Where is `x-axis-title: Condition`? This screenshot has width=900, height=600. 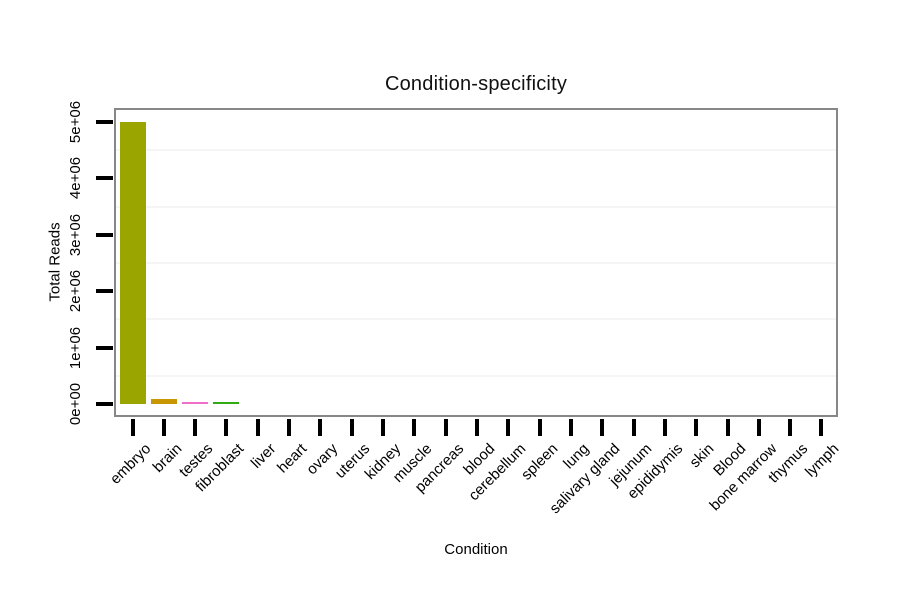
x-axis-title: Condition is located at coordinates (476, 549).